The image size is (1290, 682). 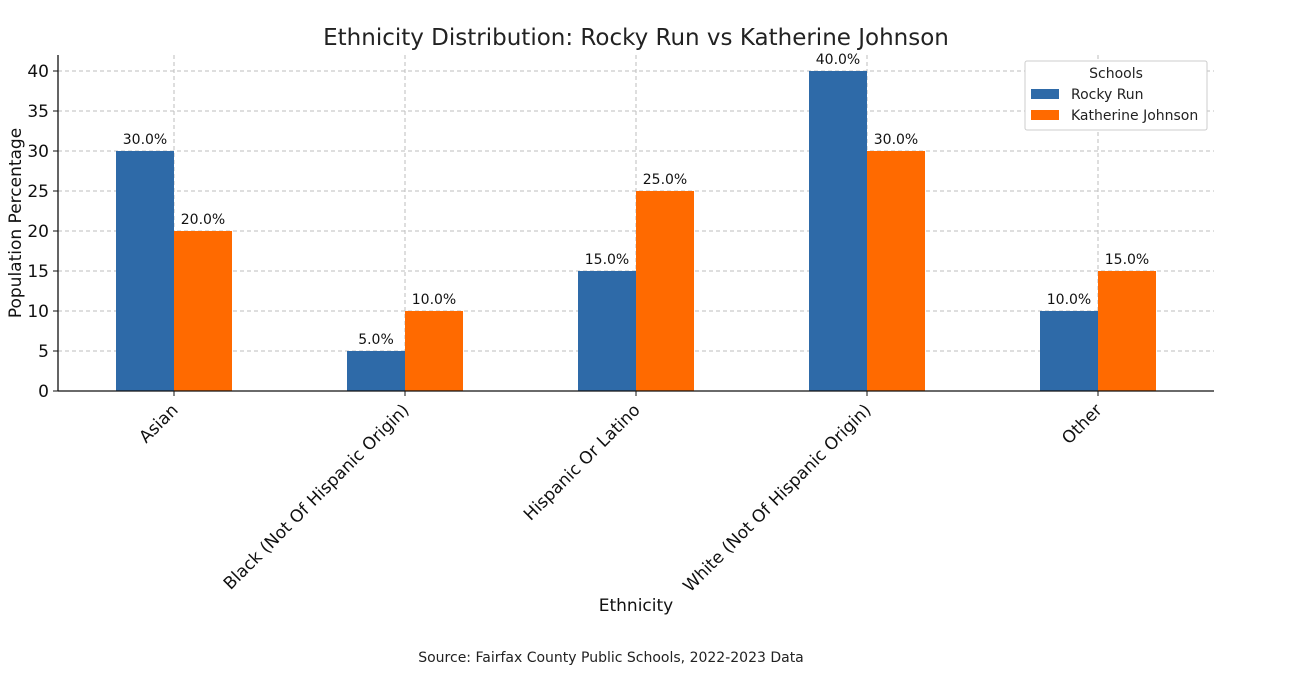 What do you see at coordinates (38, 232) in the screenshot?
I see `y-tick-label: 20` at bounding box center [38, 232].